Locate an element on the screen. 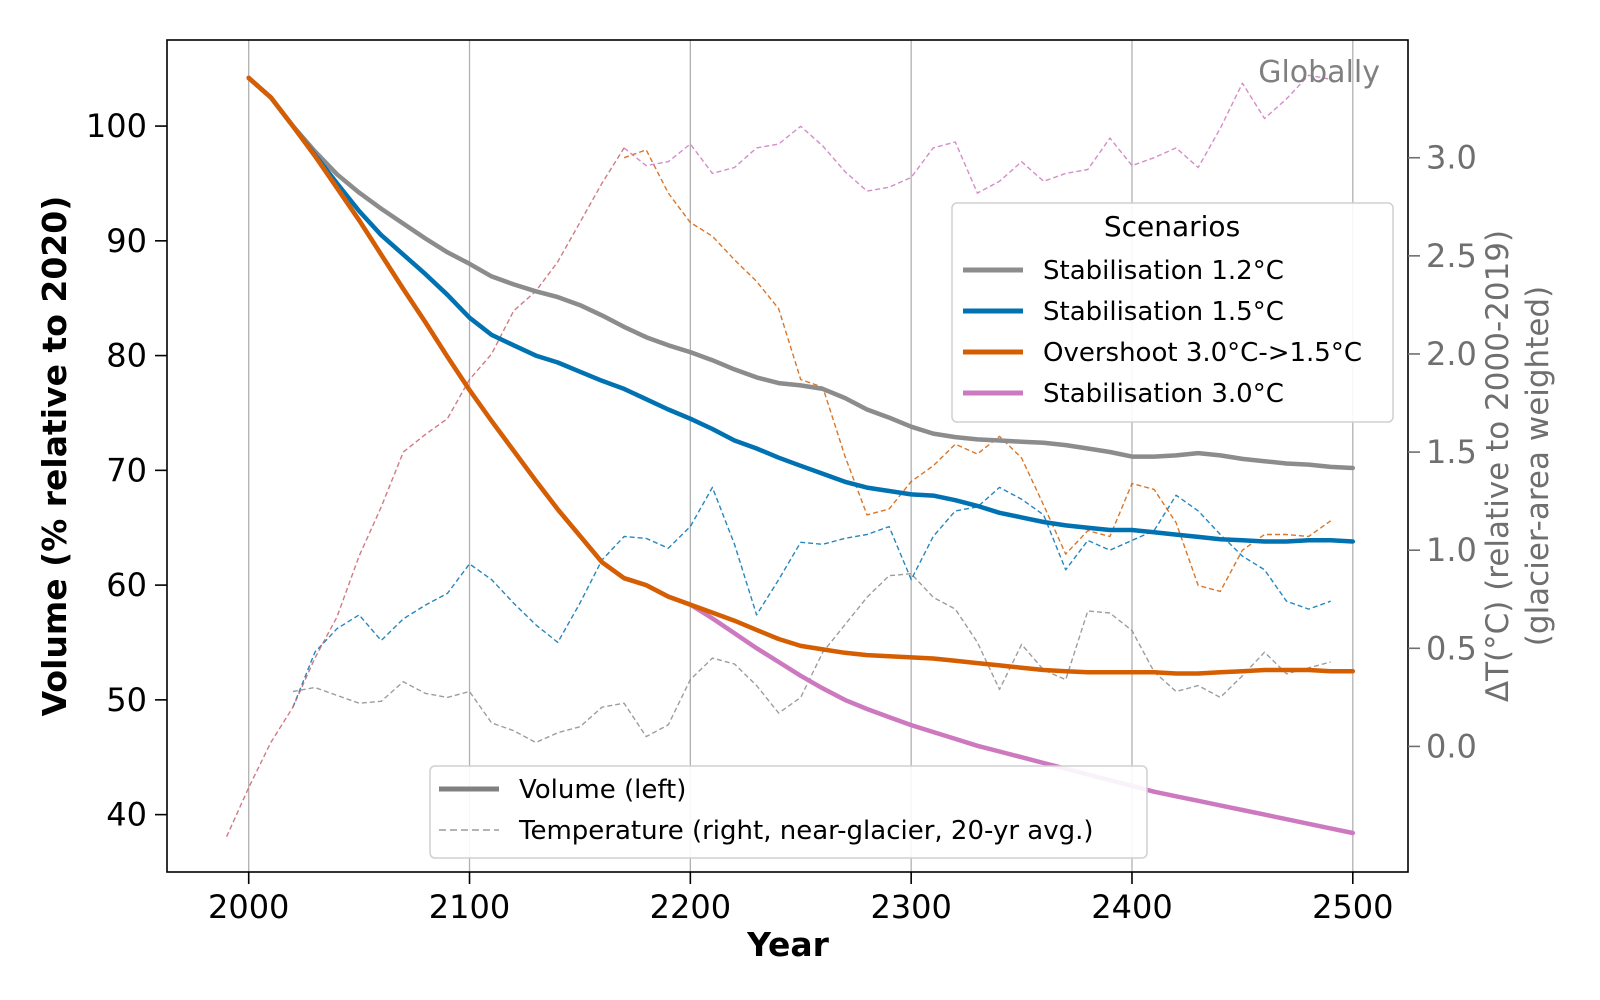  temperature-line-stabilisation-1-5-c is located at coordinates (811, 597).